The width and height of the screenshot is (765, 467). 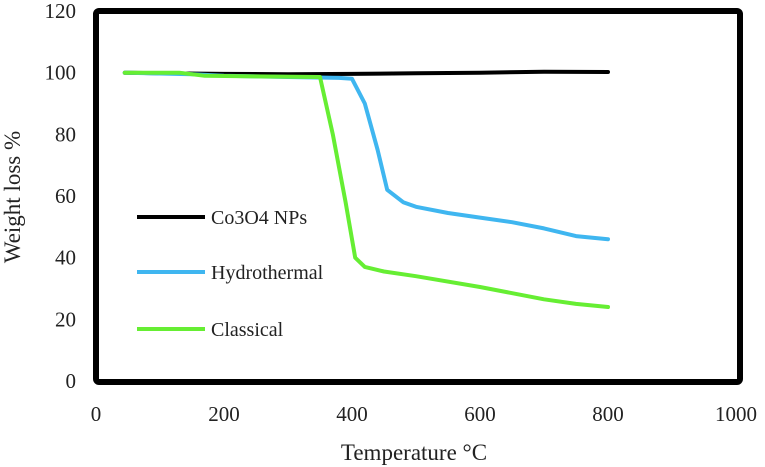 I want to click on y-tick-label: 80, so click(x=65, y=134).